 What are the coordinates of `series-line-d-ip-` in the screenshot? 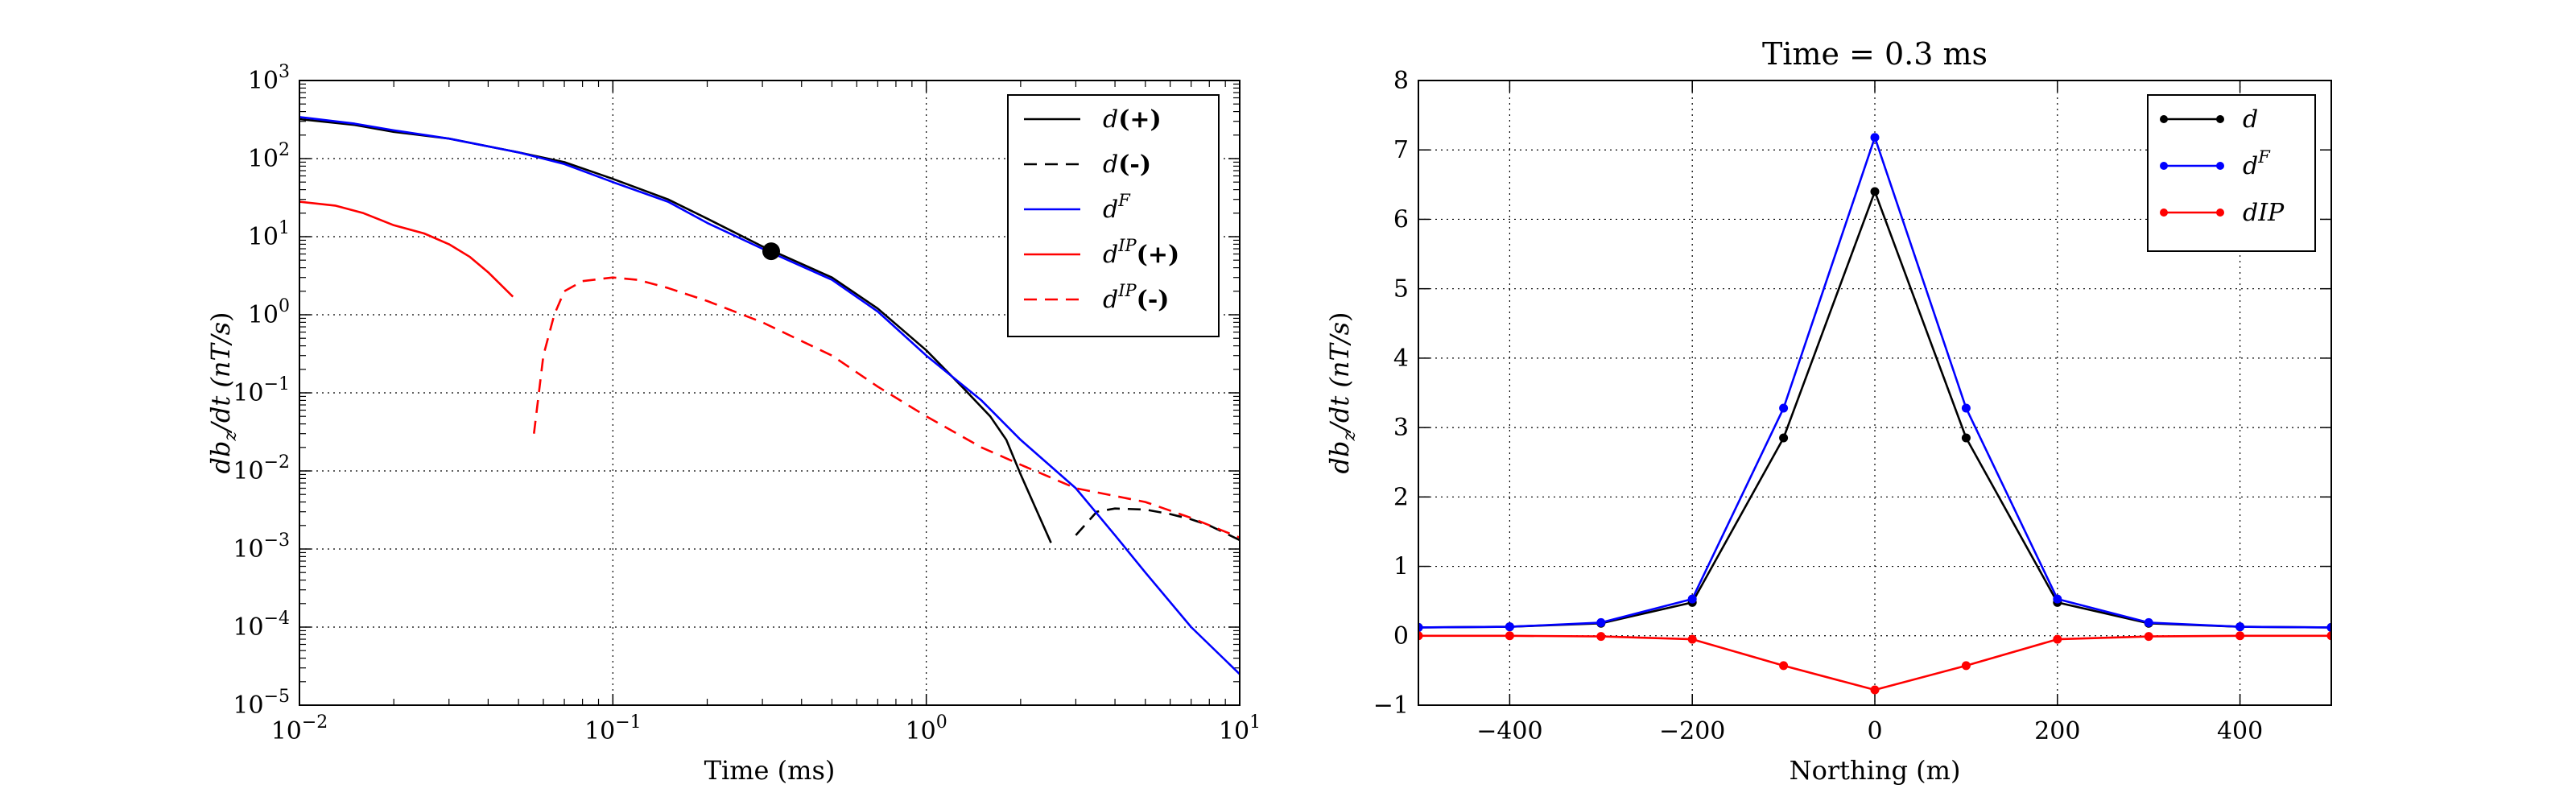 It's located at (406, 249).